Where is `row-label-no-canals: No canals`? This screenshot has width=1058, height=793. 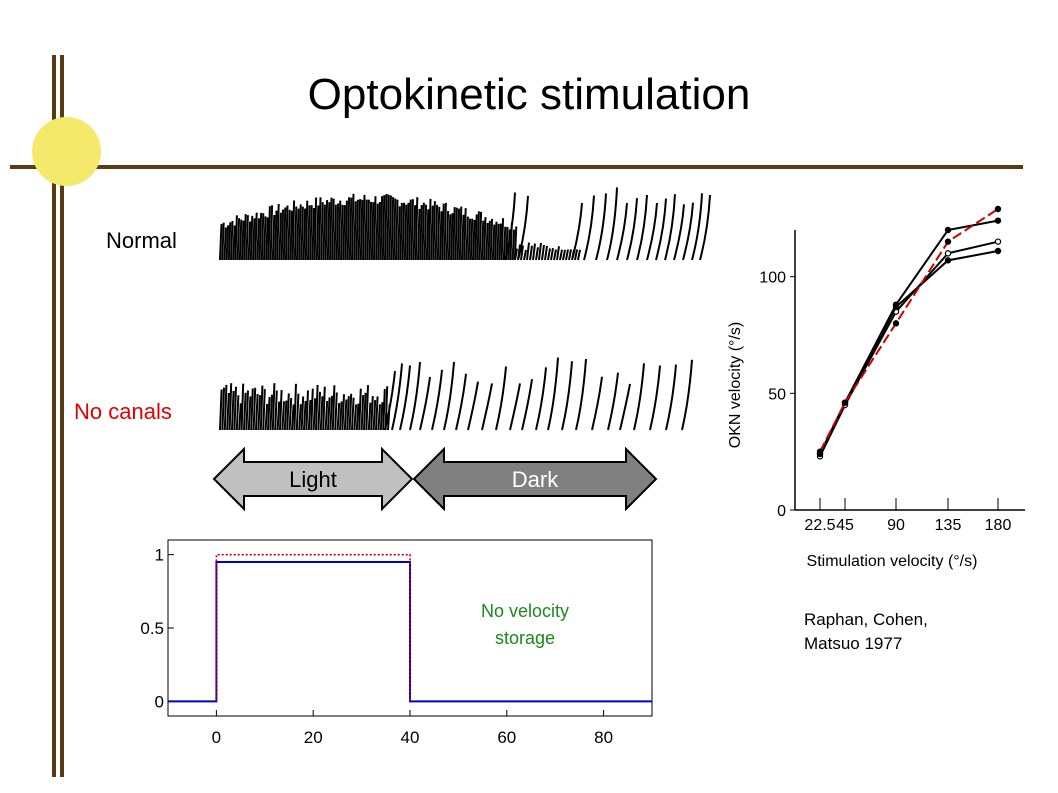 row-label-no-canals: No canals is located at coordinates (123, 411).